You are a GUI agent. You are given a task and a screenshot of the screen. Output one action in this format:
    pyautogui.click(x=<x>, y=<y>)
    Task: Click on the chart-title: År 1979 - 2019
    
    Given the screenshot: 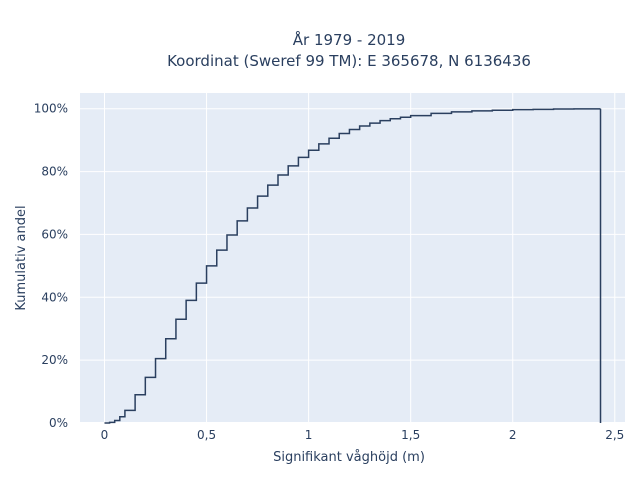 What is the action you would take?
    pyautogui.click(x=349, y=39)
    